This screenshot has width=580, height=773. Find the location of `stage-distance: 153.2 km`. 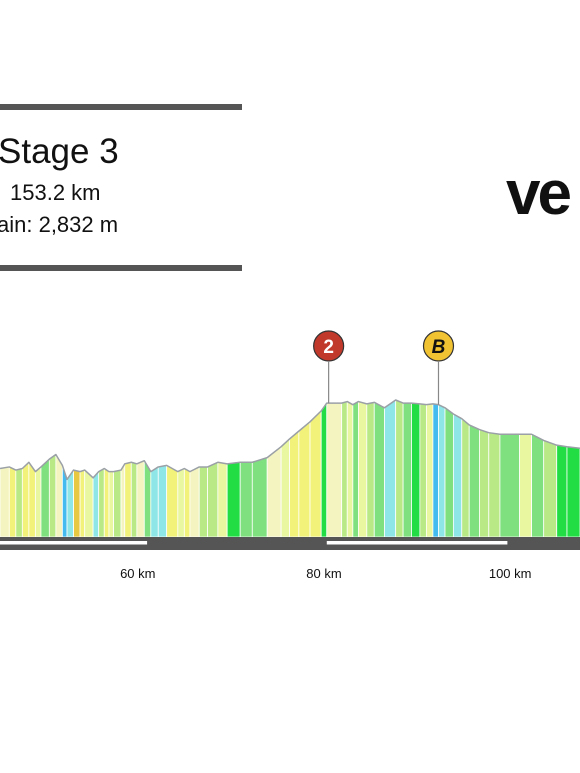

stage-distance: 153.2 km is located at coordinates (55, 192).